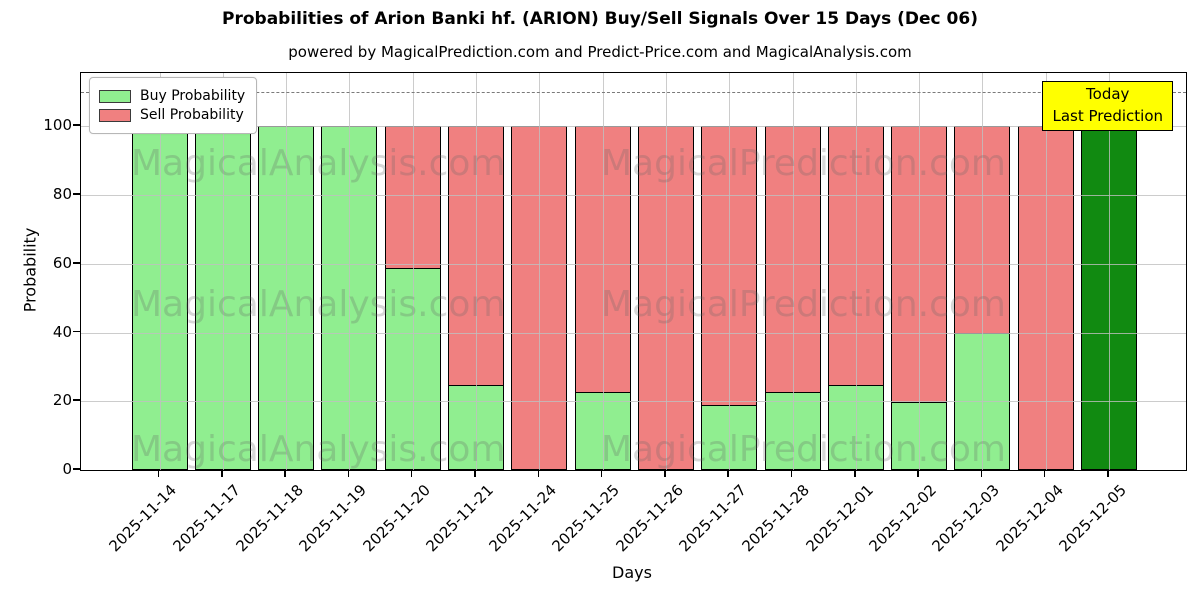  I want to click on x-axis-label: Days, so click(632, 572).